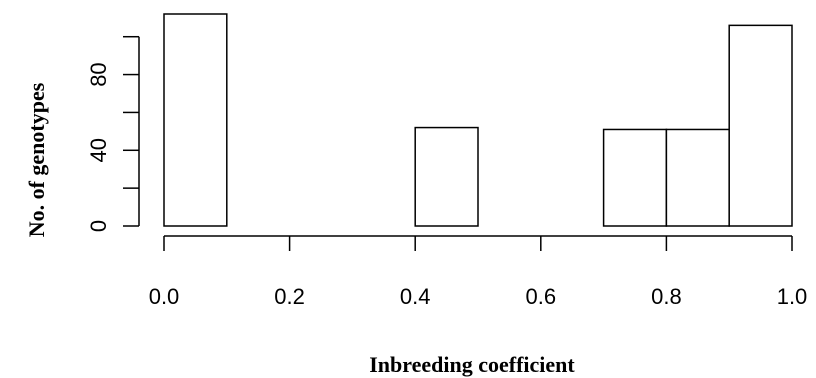 This screenshot has height=378, width=816. What do you see at coordinates (792, 296) in the screenshot?
I see `x-tick-label-5: 1.0` at bounding box center [792, 296].